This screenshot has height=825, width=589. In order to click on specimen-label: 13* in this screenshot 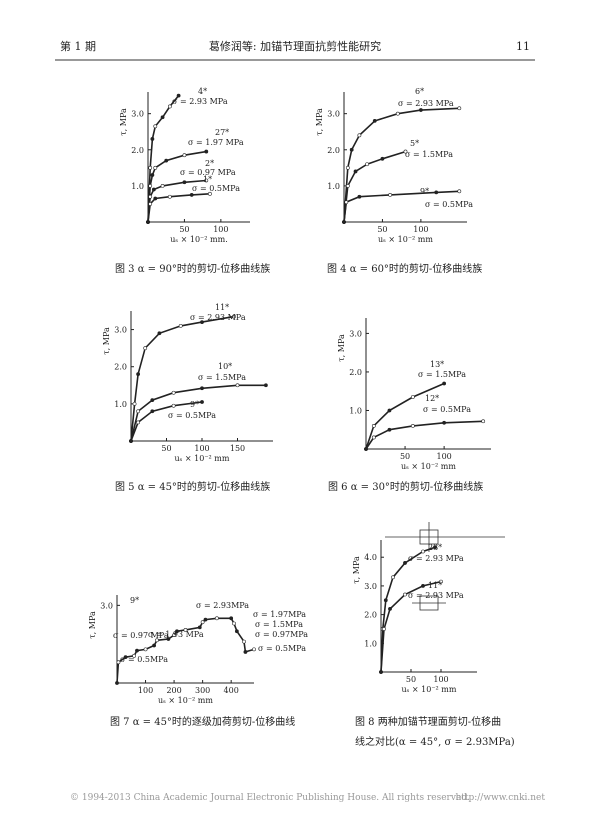, I will do `click(437, 364)`.